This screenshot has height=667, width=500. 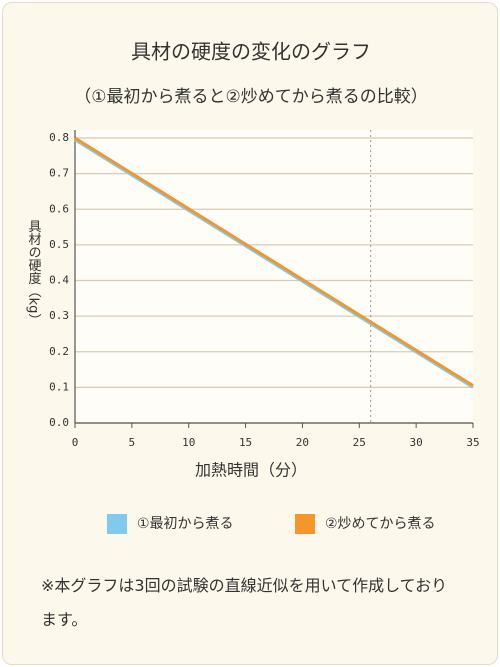 I want to click on x-tick-label: 15, so click(x=245, y=442).